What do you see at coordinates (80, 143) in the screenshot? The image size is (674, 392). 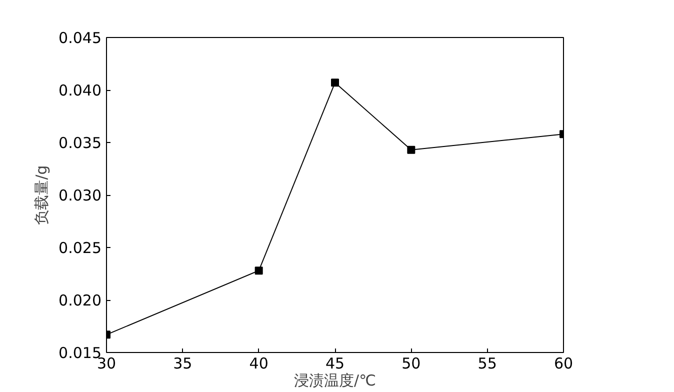 I see `y-tick-label: 0.035` at bounding box center [80, 143].